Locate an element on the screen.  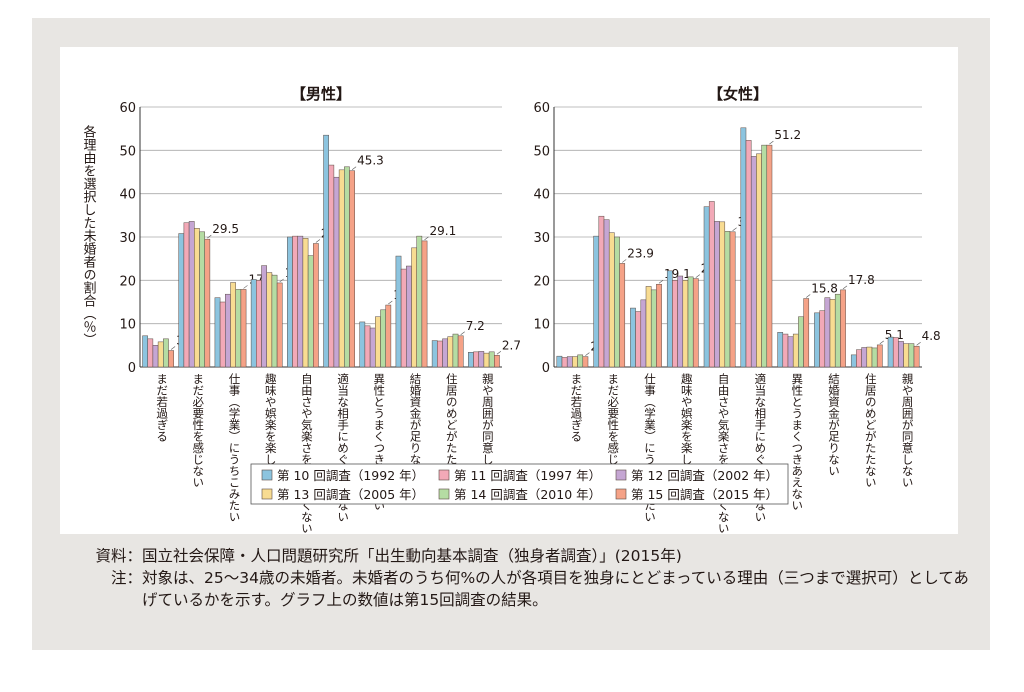
x-category-label: 異性とうまくつきあえない is located at coordinates (797, 442).